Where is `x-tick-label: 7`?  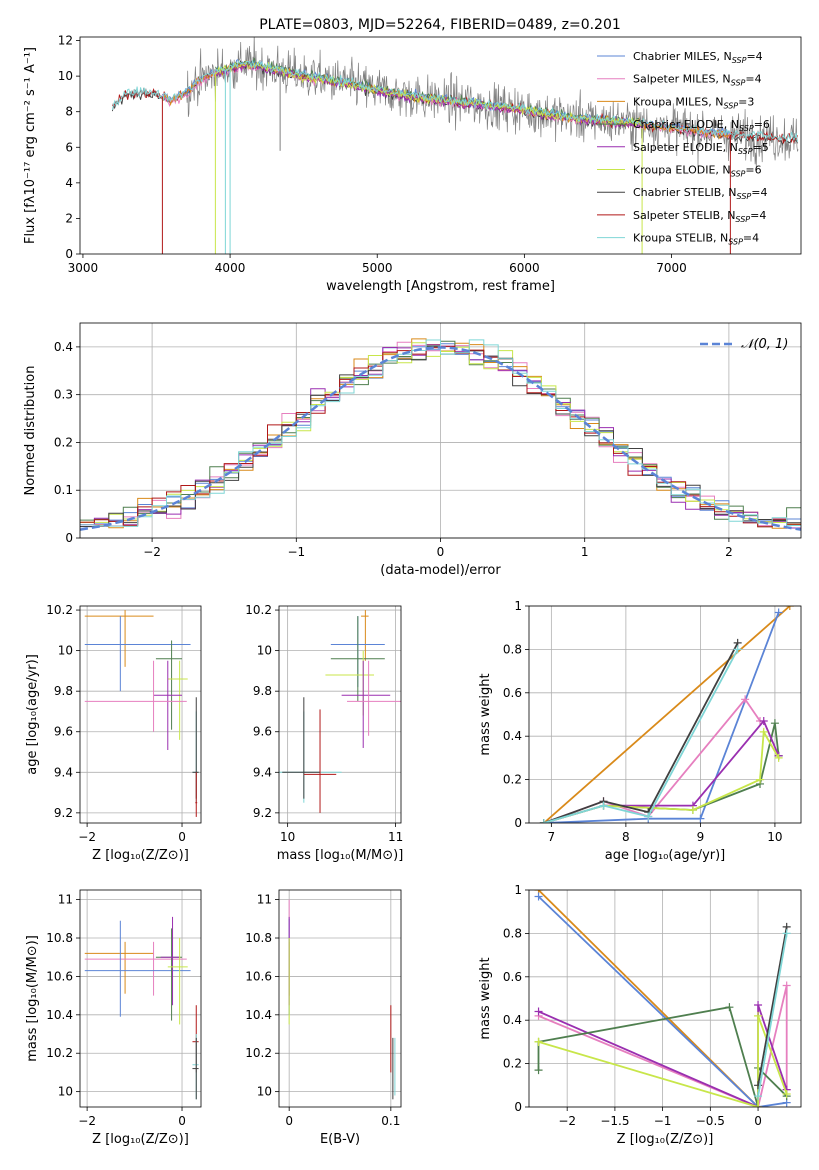
x-tick-label: 7 is located at coordinates (552, 837).